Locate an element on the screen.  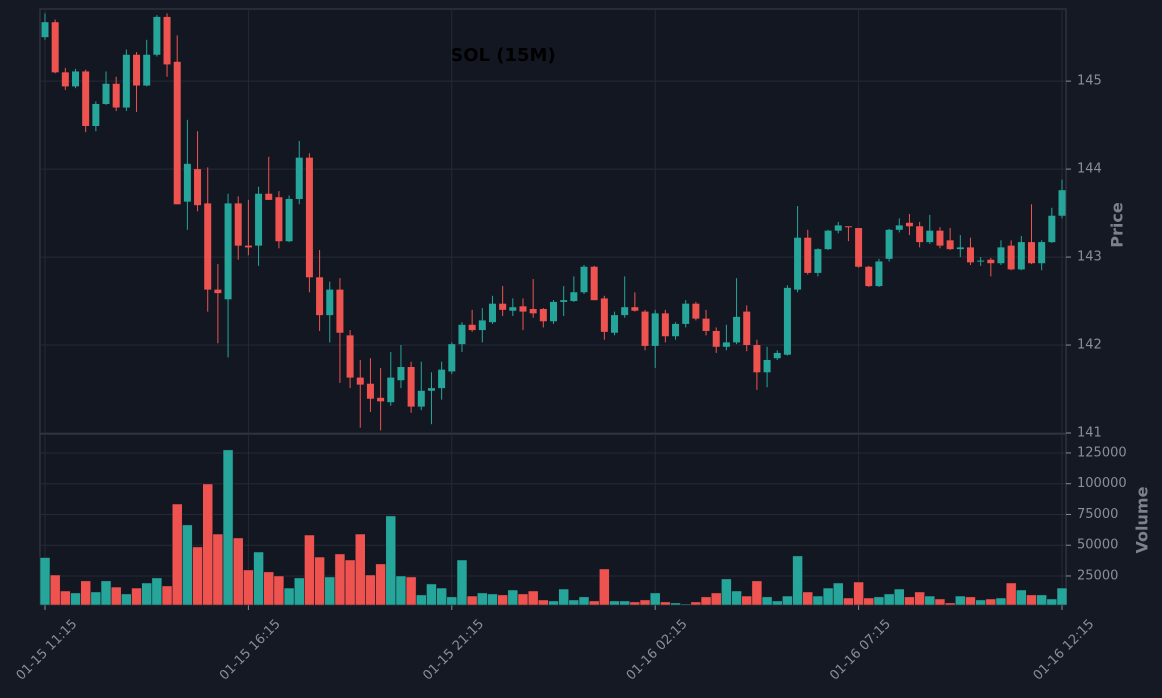
volume-y-tick-label: 125000 is located at coordinates (1102, 452).